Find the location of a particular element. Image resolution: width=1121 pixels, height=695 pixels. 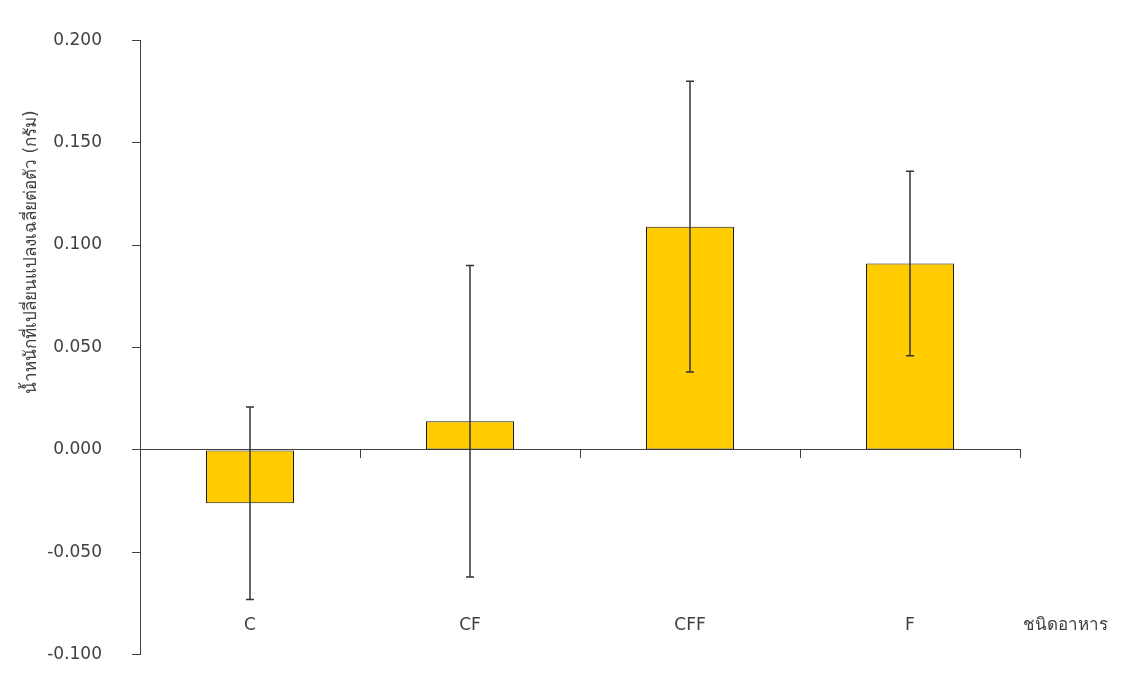

y-tick-label: -0.100 is located at coordinates (74, 653).